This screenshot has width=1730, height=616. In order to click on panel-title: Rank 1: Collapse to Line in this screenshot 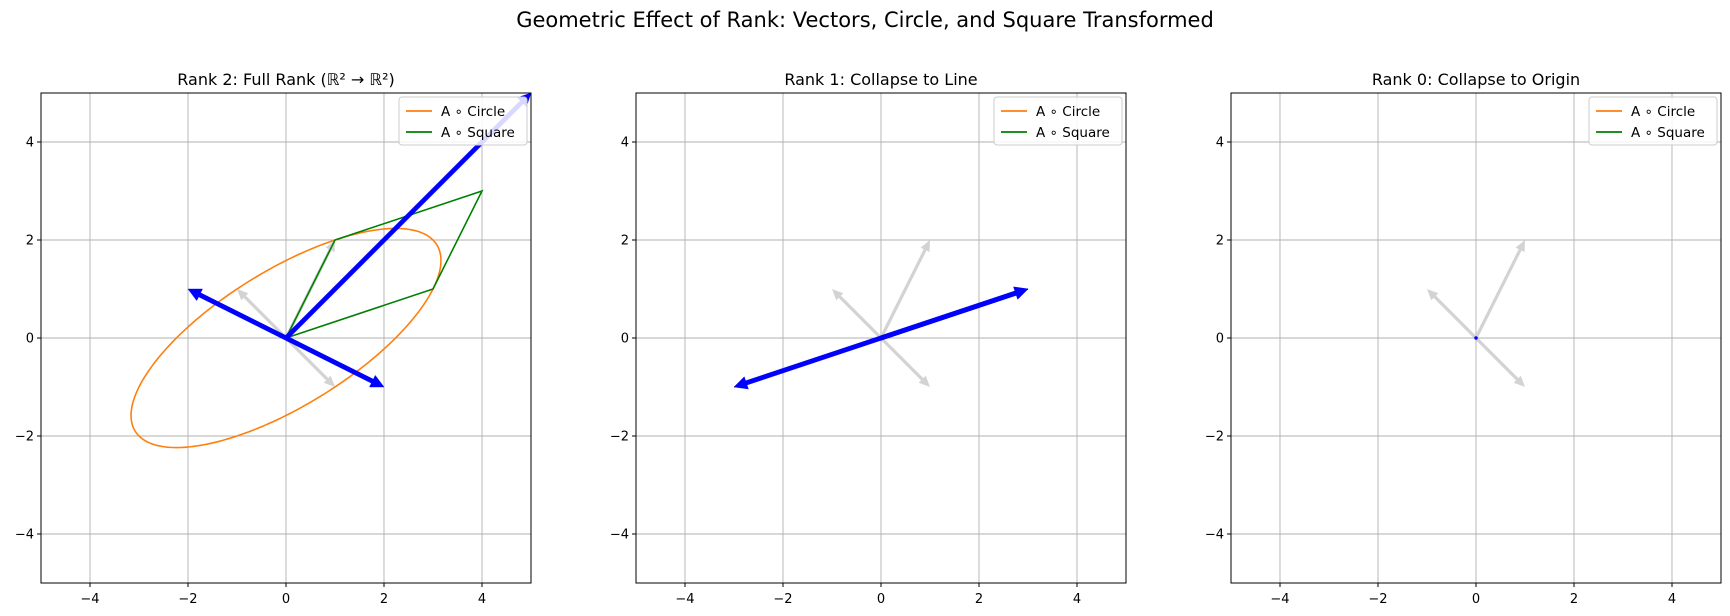, I will do `click(880, 79)`.